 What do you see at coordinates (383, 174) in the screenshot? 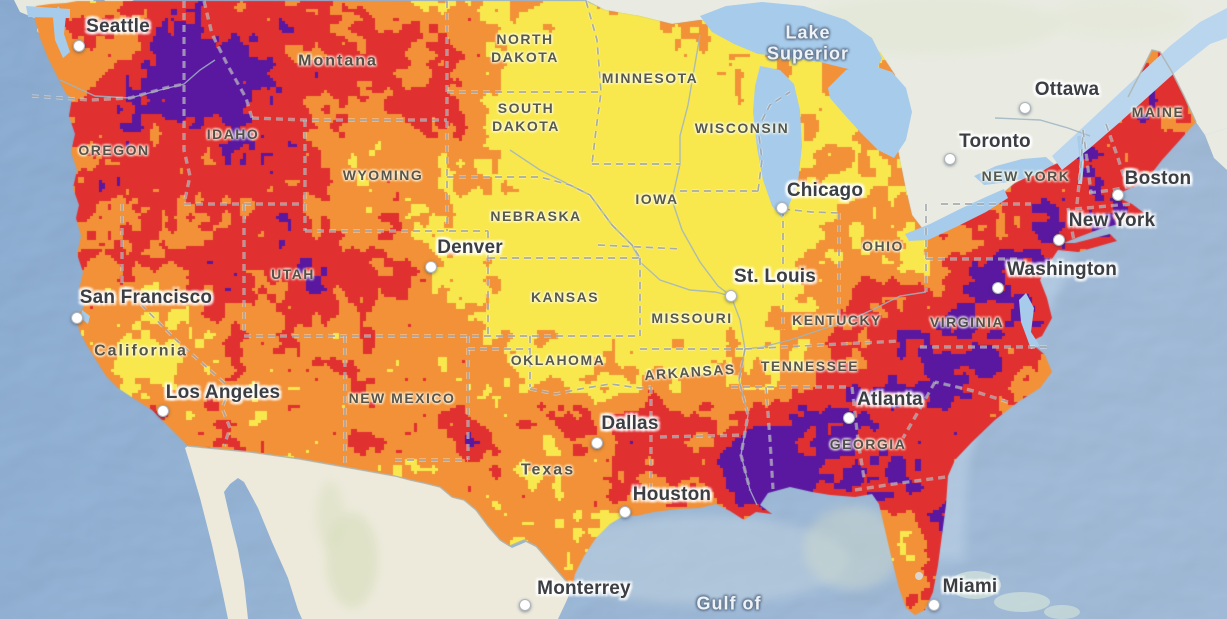
I see `state-label: WYOMING` at bounding box center [383, 174].